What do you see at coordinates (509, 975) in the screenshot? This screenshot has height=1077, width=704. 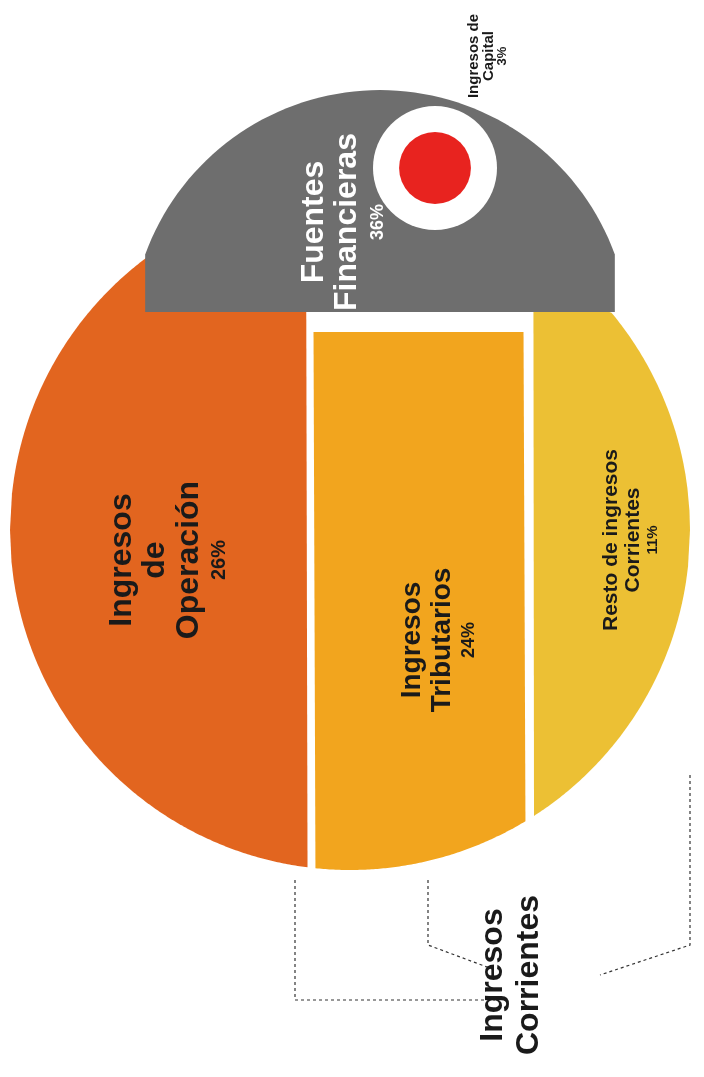 I see `text: Ingresos Corrientes` at bounding box center [509, 975].